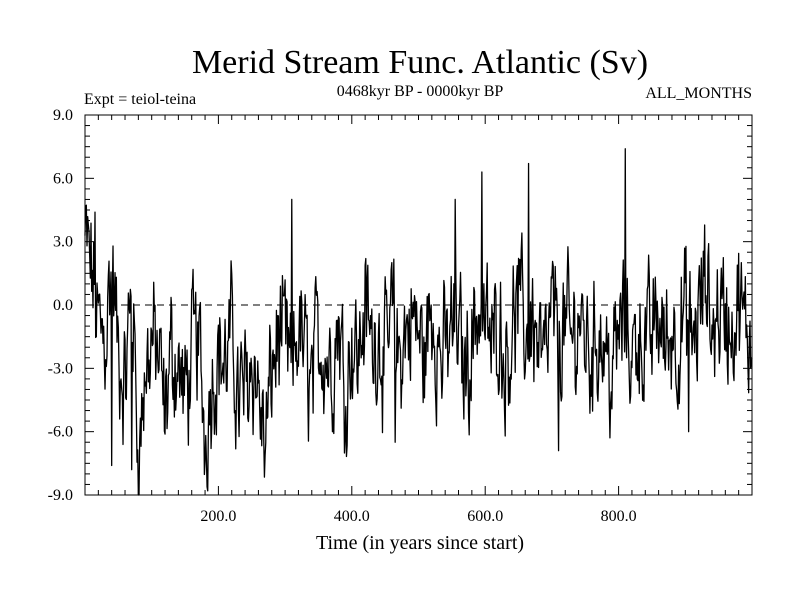  What do you see at coordinates (60, 495) in the screenshot?
I see `y-tick-label: -9.0` at bounding box center [60, 495].